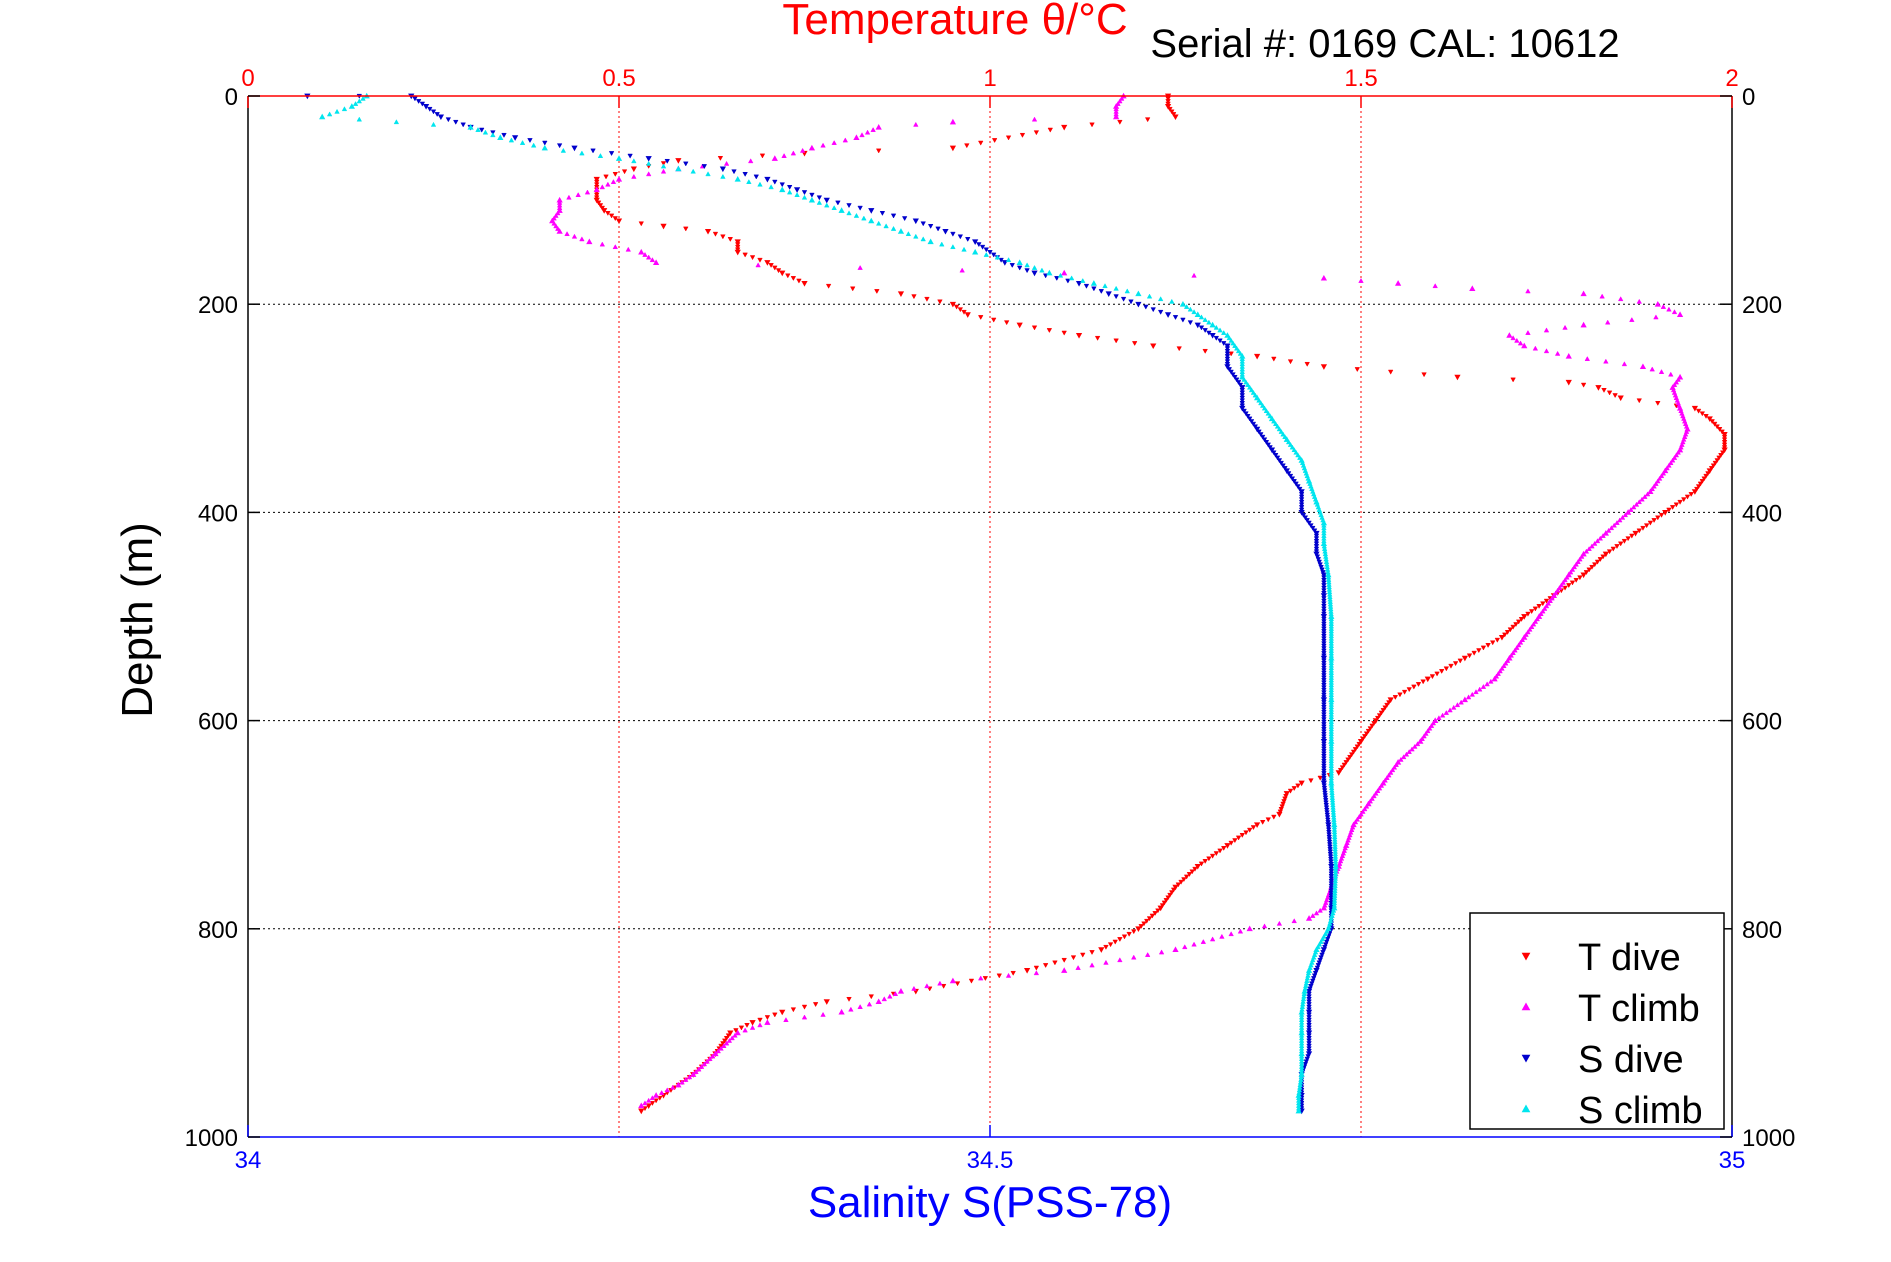  What do you see at coordinates (218, 305) in the screenshot?
I see `left-tick-label: 200` at bounding box center [218, 305].